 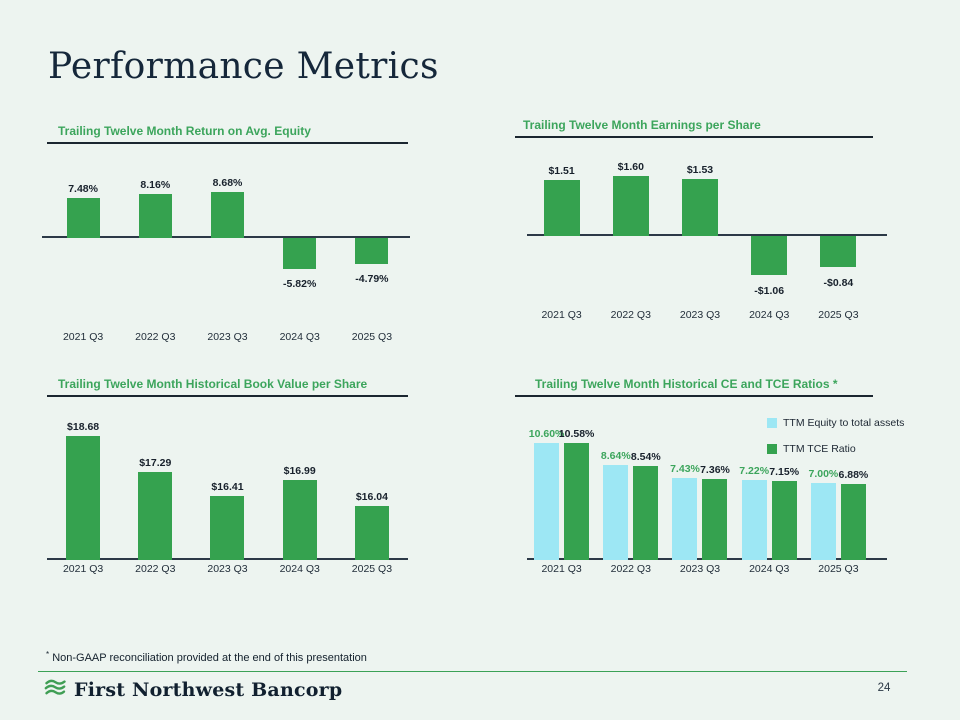 I want to click on logo-text: First Northwest Bancorp, so click(x=208, y=690).